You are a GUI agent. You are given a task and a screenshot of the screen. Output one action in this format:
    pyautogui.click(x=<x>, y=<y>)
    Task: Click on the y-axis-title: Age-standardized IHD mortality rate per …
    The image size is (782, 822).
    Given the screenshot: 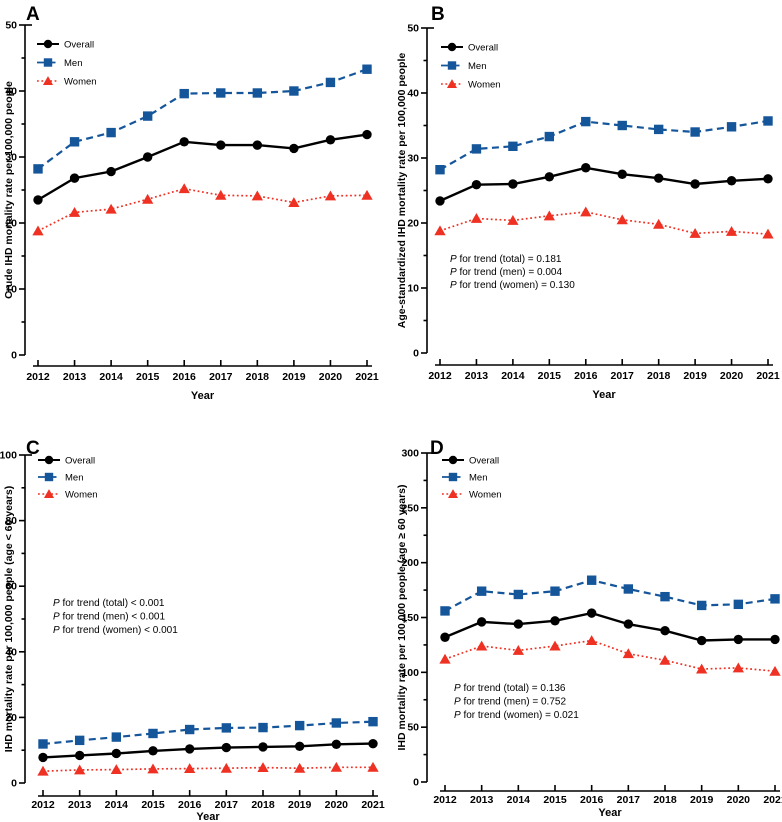 What is the action you would take?
    pyautogui.click(x=402, y=191)
    